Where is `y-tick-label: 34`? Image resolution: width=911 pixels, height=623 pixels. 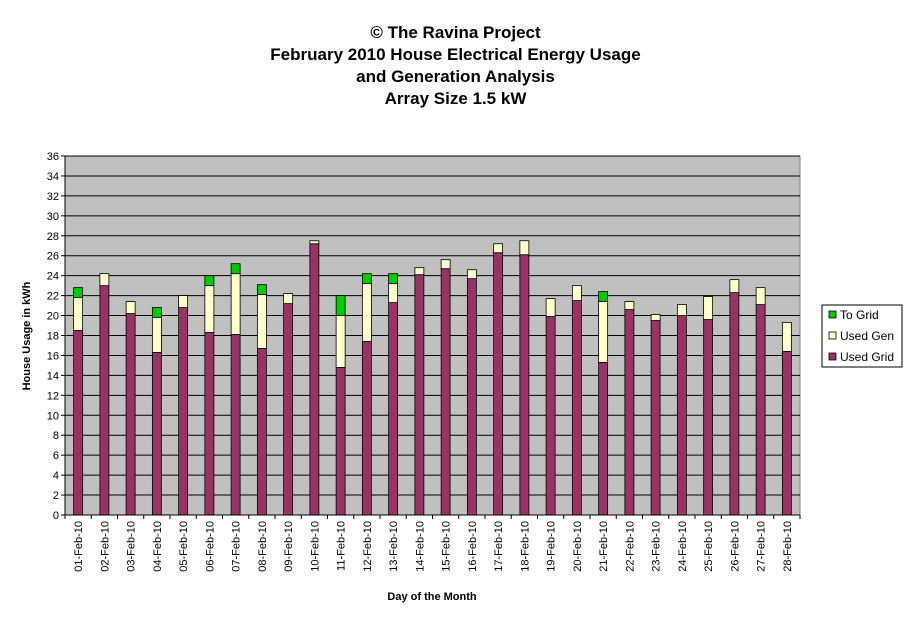 y-tick-label: 34 is located at coordinates (53, 177).